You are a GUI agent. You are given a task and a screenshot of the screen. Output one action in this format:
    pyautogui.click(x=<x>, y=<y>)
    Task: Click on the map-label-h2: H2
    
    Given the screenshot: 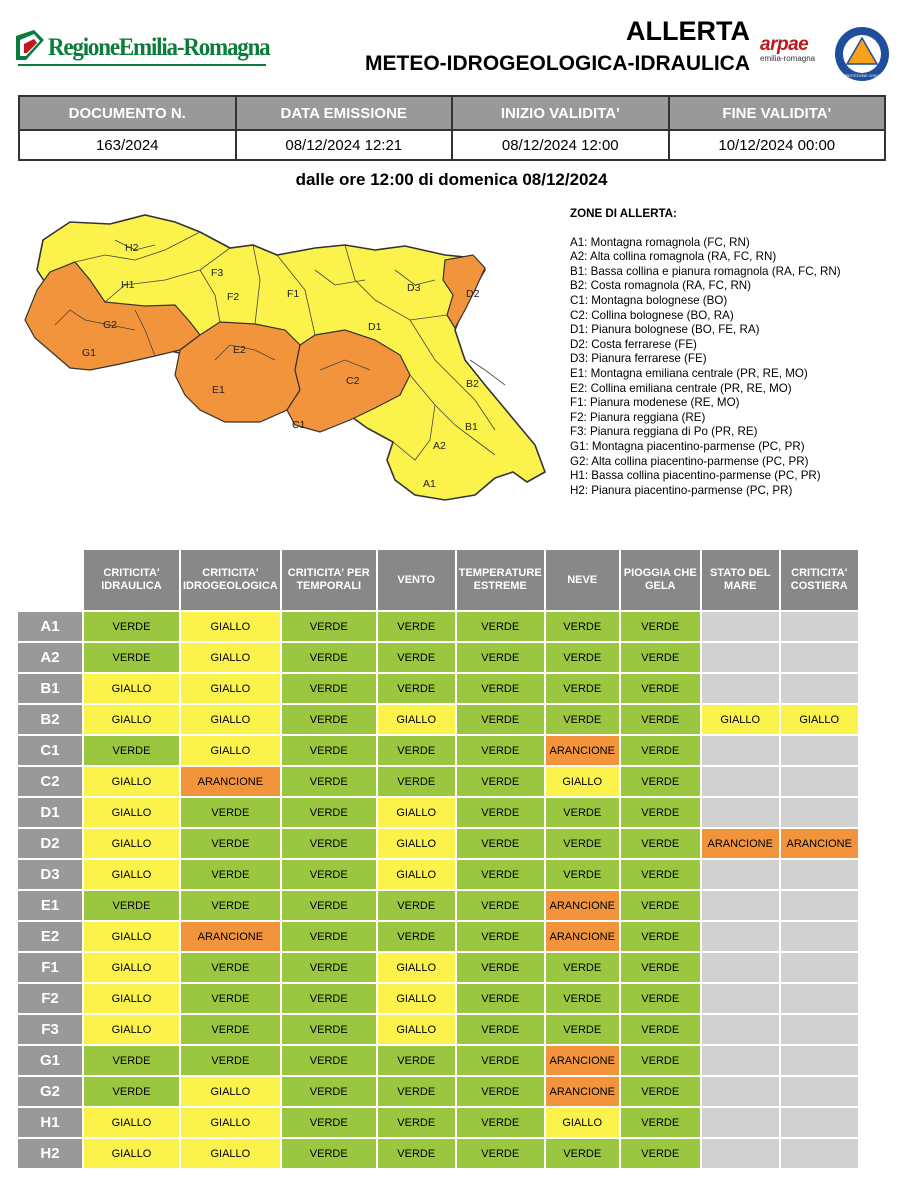 What is the action you would take?
    pyautogui.click(x=132, y=248)
    